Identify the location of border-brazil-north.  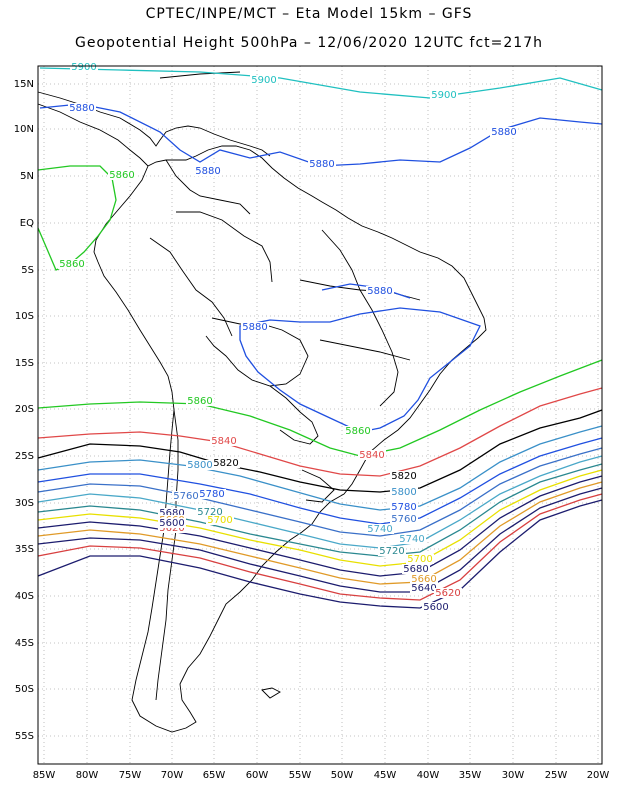
(224, 247).